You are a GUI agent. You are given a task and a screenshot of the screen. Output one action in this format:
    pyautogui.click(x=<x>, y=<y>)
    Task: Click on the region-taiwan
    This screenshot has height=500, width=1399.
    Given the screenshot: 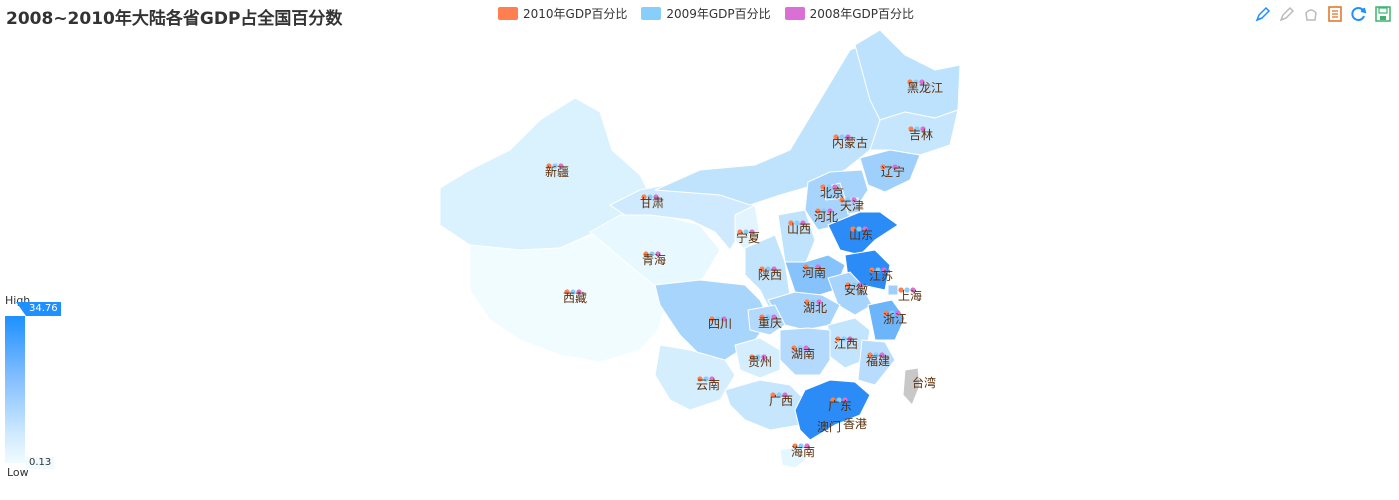 What is the action you would take?
    pyautogui.click(x=911, y=386)
    